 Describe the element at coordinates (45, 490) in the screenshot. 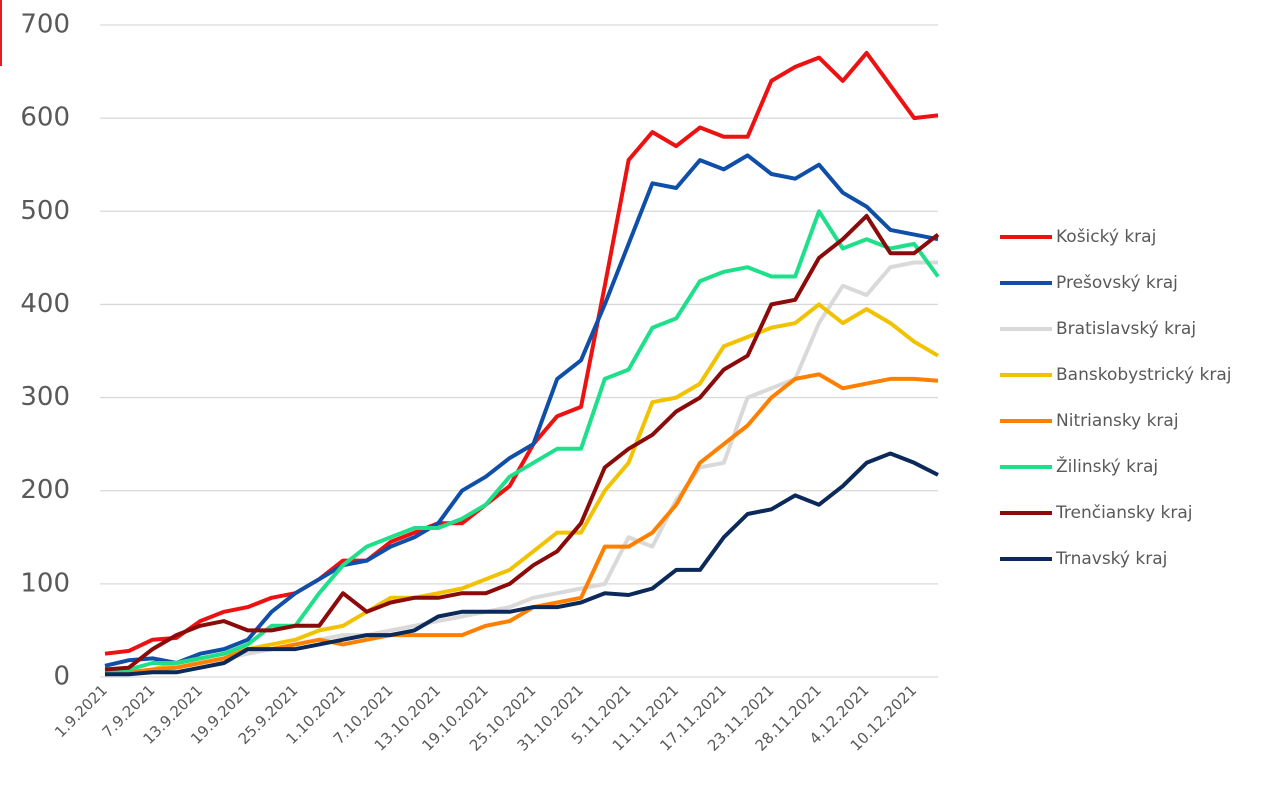

I see `y-tick-label: 200` at that location.